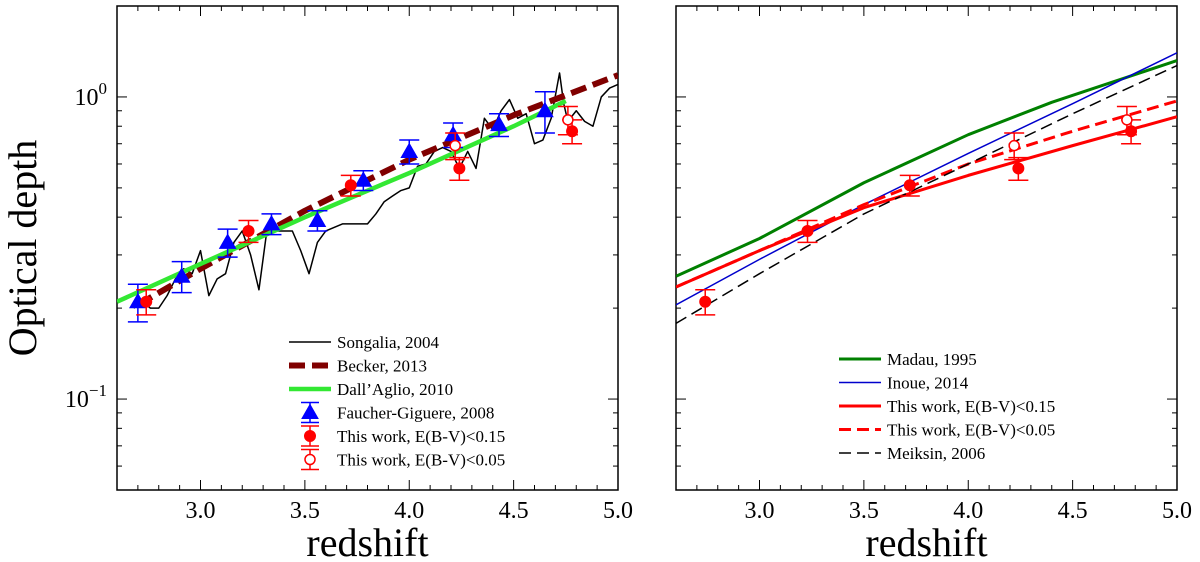 The height and width of the screenshot is (562, 1200). Describe the element at coordinates (936, 453) in the screenshot. I see `legend-label: Meiksin, 2006` at that location.